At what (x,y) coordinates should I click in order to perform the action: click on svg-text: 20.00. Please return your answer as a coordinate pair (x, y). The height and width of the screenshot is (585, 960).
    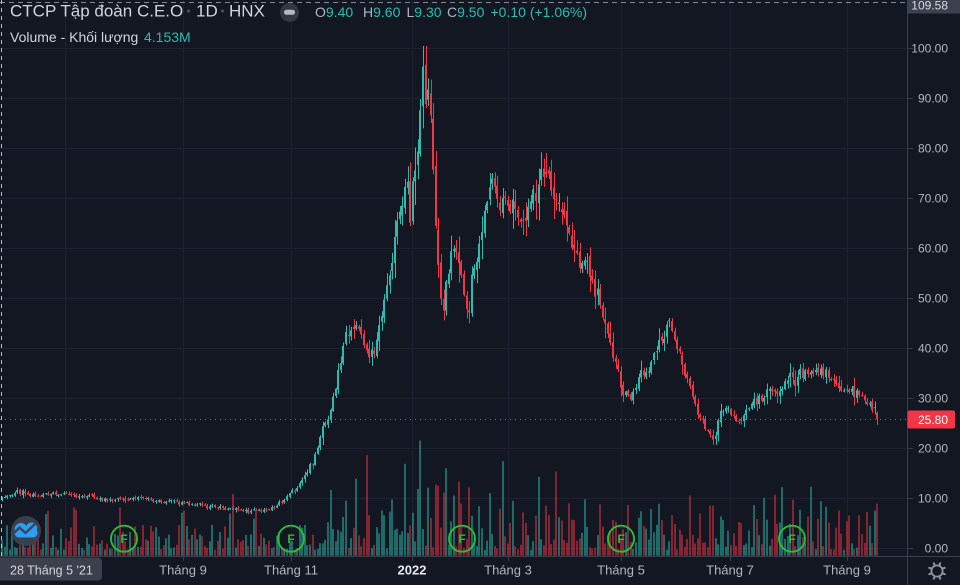
    Looking at the image, I should click on (933, 448).